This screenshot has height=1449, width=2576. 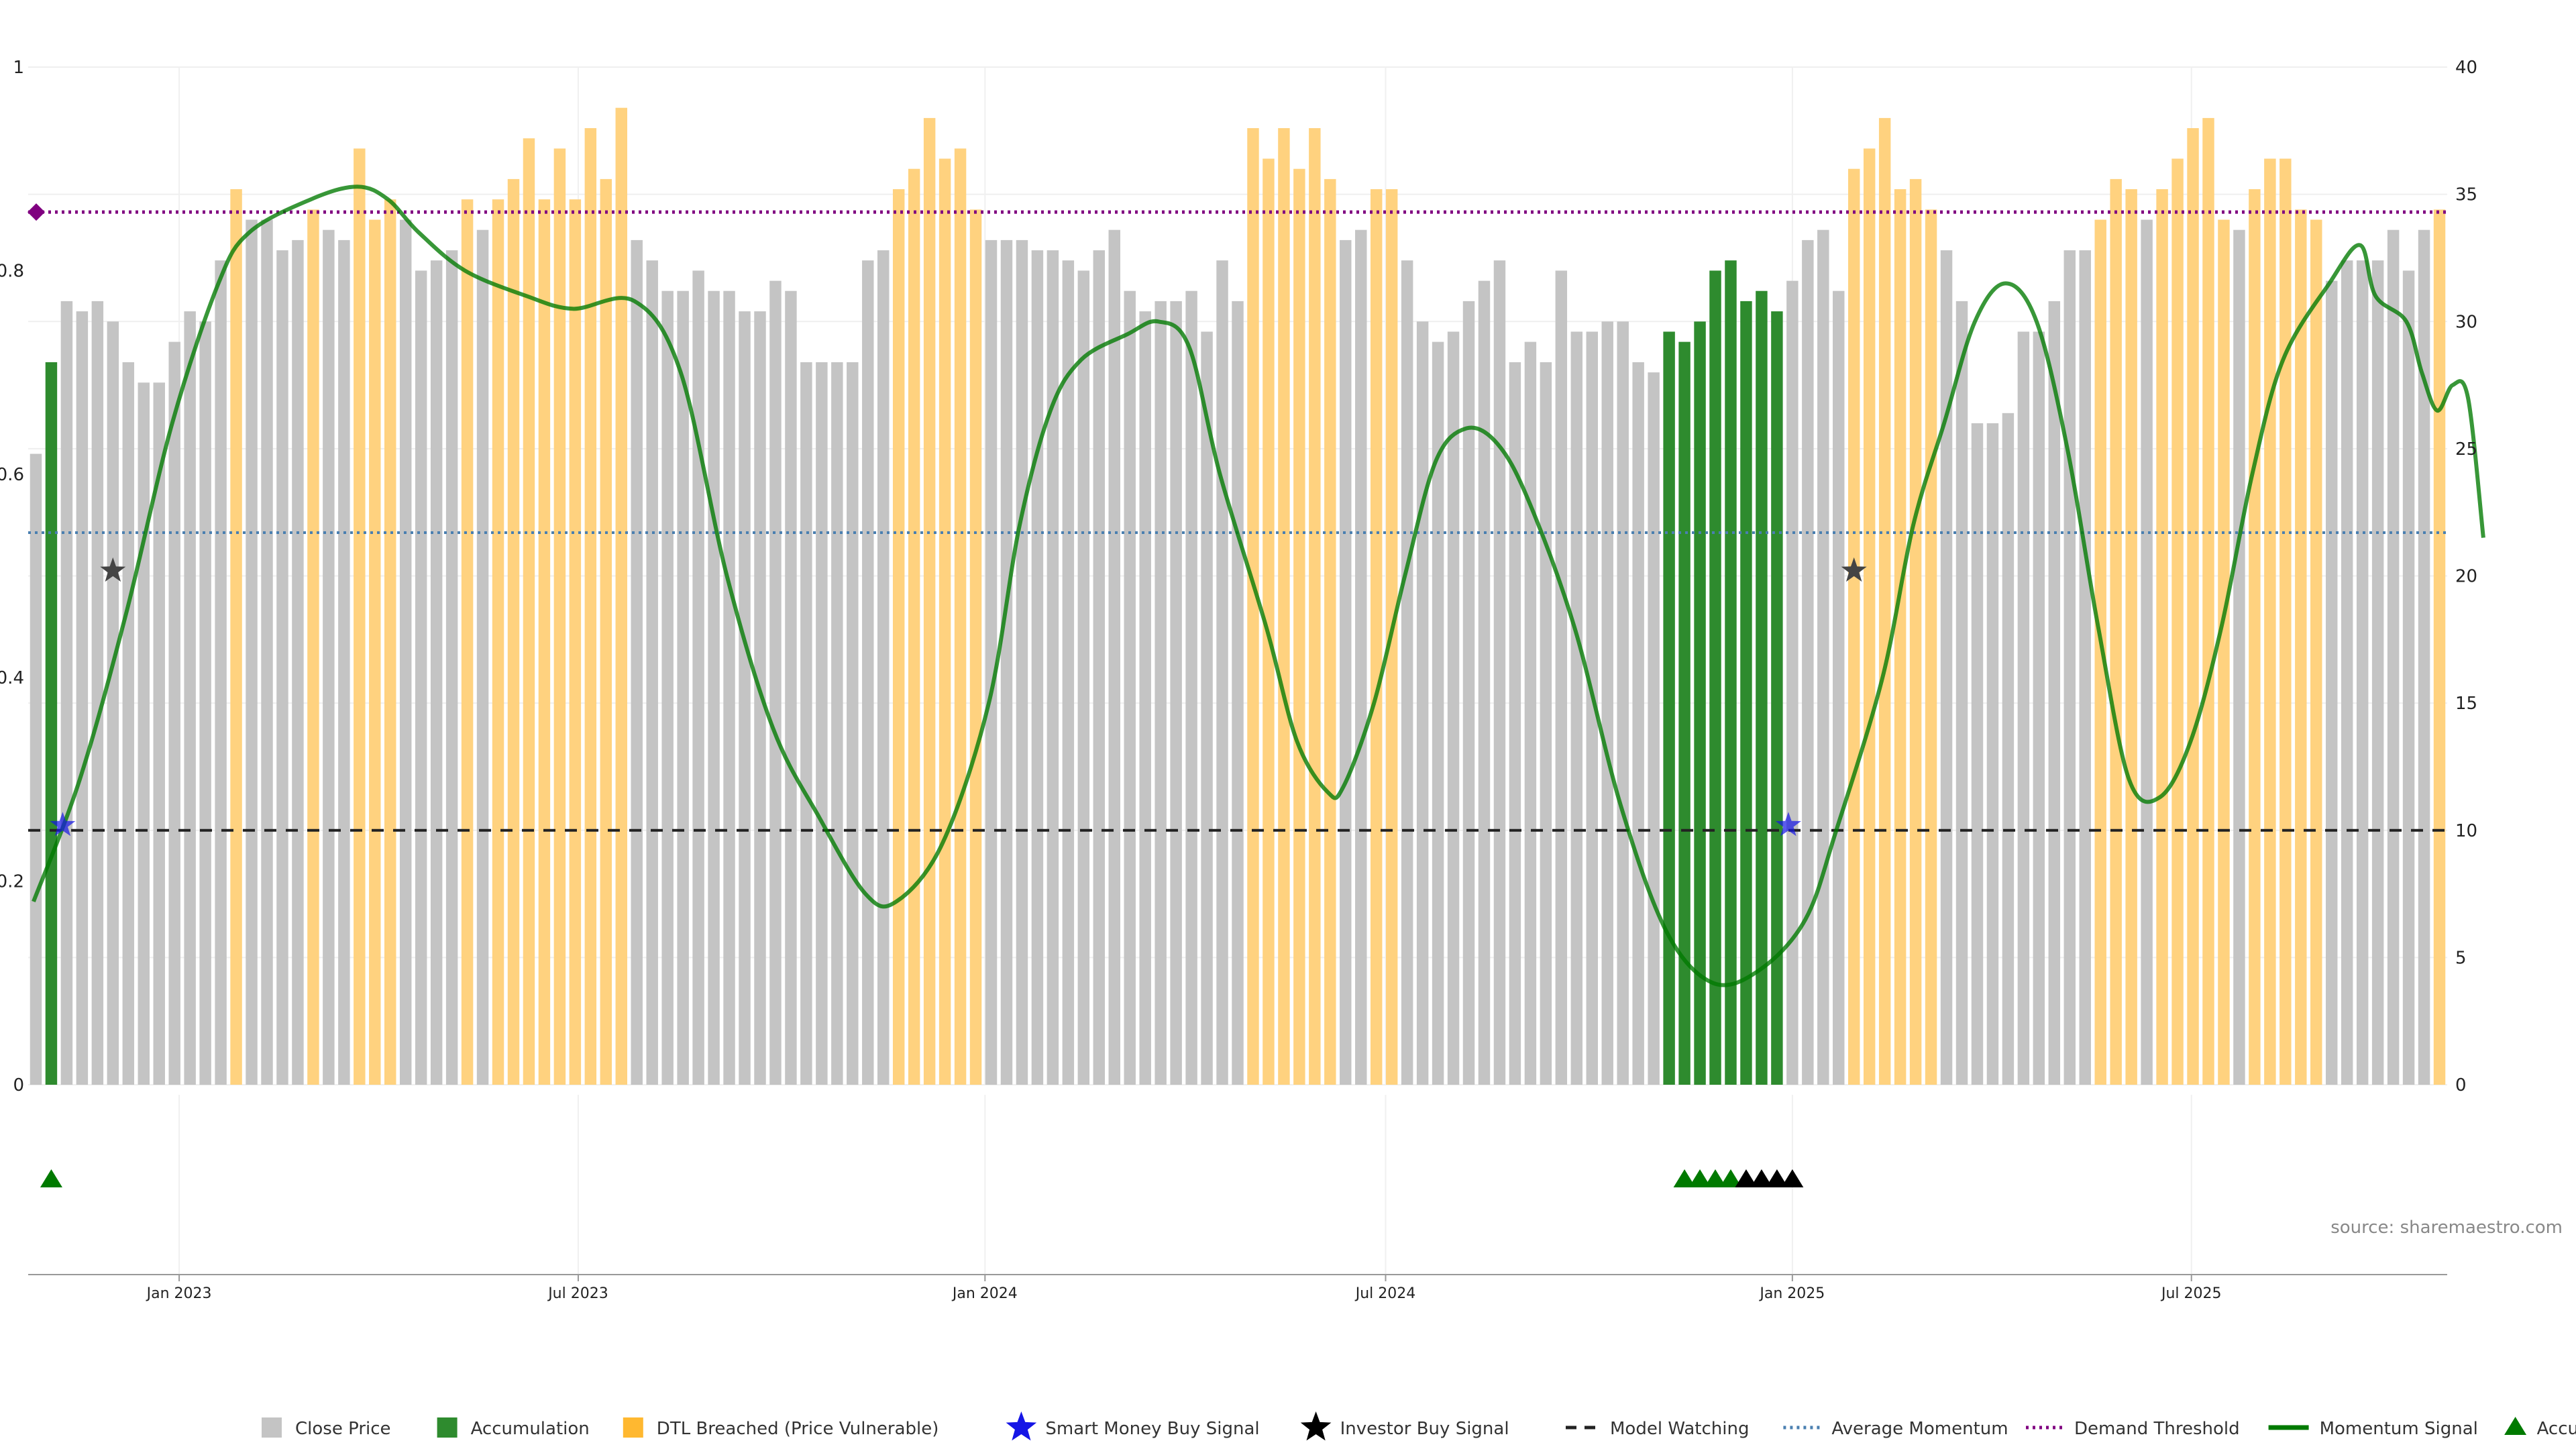 I want to click on accumulation-triangle-marker, so click(x=1715, y=1178).